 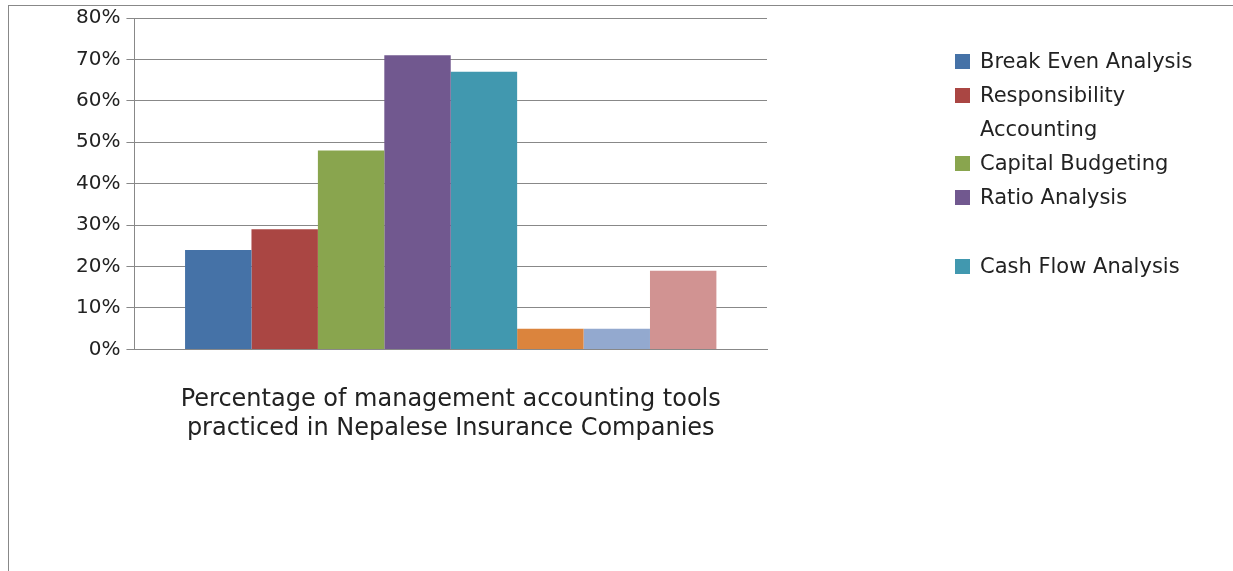 What do you see at coordinates (104, 347) in the screenshot?
I see `y-tick-label: 0%` at bounding box center [104, 347].